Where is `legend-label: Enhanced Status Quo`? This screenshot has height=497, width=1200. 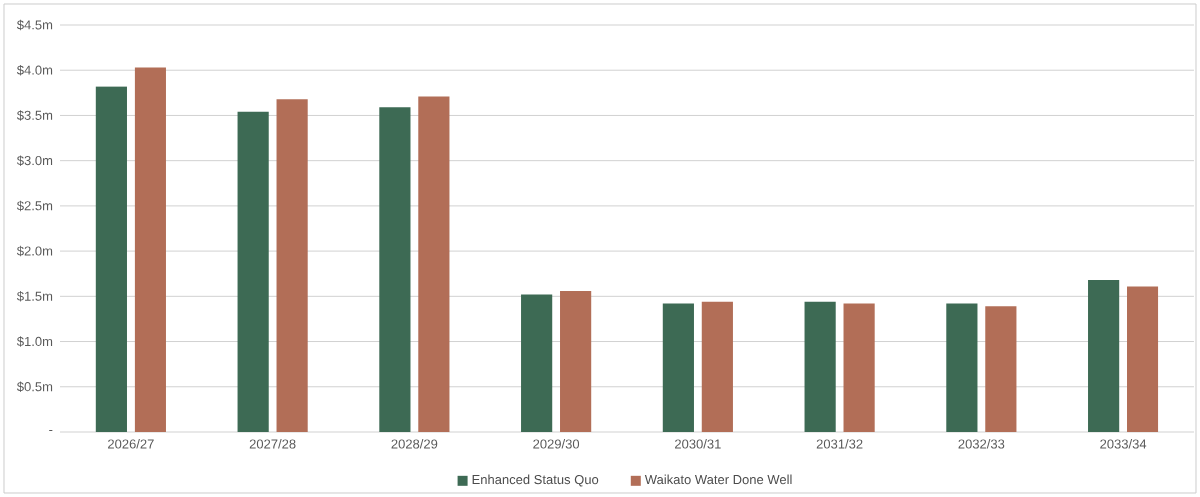
legend-label: Enhanced Status Quo is located at coordinates (535, 480).